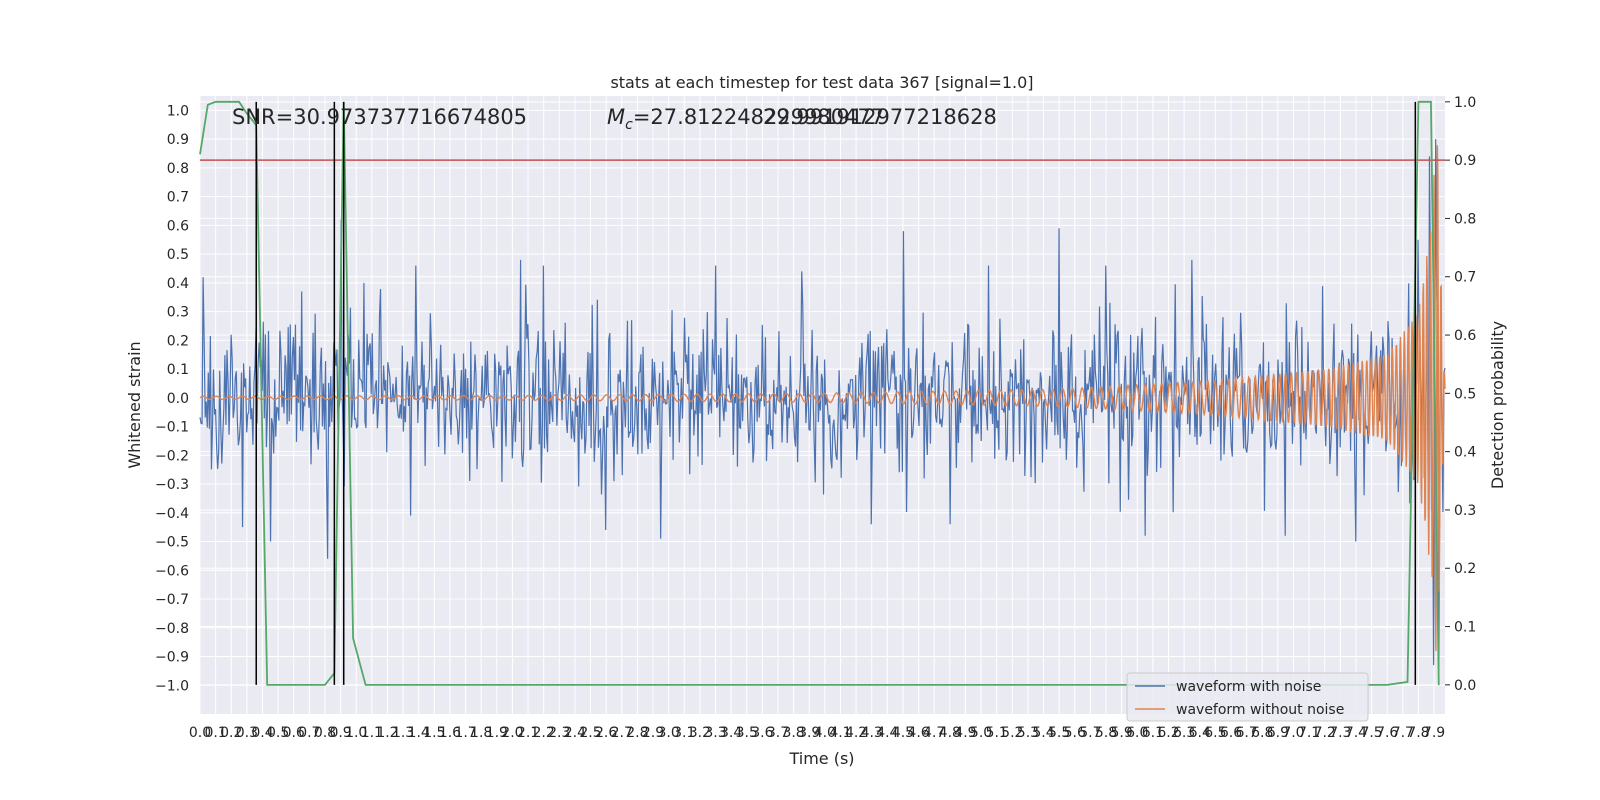 The image size is (1600, 800). I want to click on x-tick-label: 0.6, so click(294, 733).